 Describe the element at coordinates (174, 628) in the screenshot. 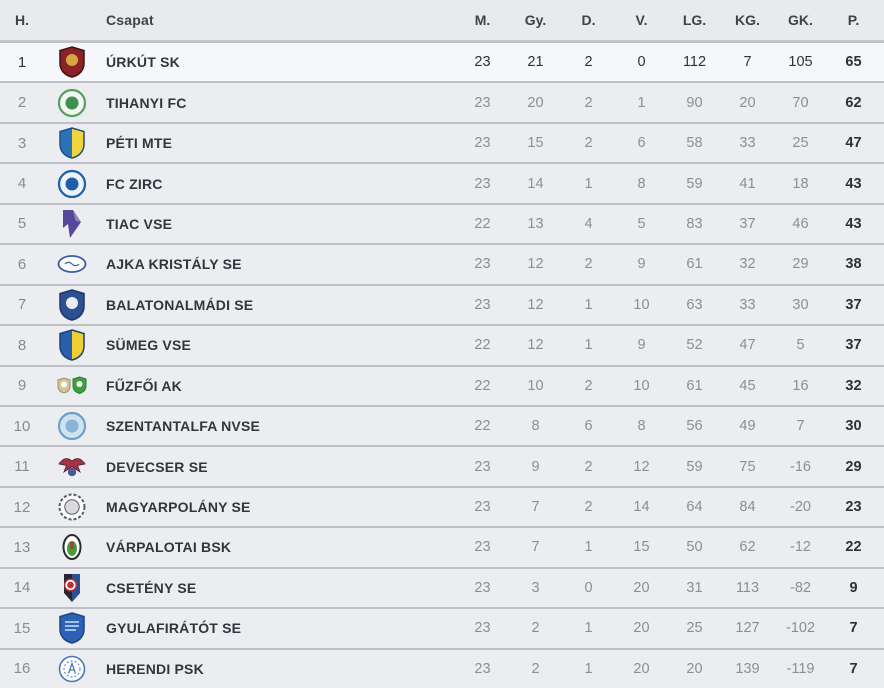

I see `team-name: GYULAFIRÁTÓT SE` at that location.